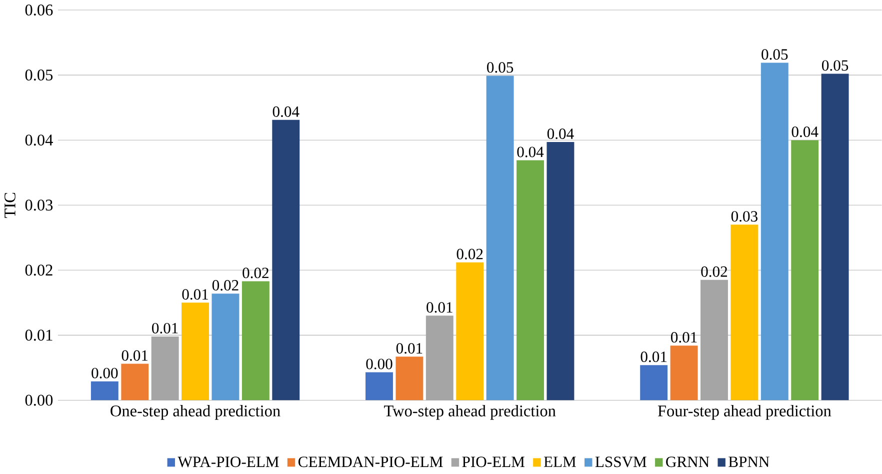 The width and height of the screenshot is (882, 474). I want to click on legend-label: CEEMDAN-PIO-ELM, so click(370, 461).